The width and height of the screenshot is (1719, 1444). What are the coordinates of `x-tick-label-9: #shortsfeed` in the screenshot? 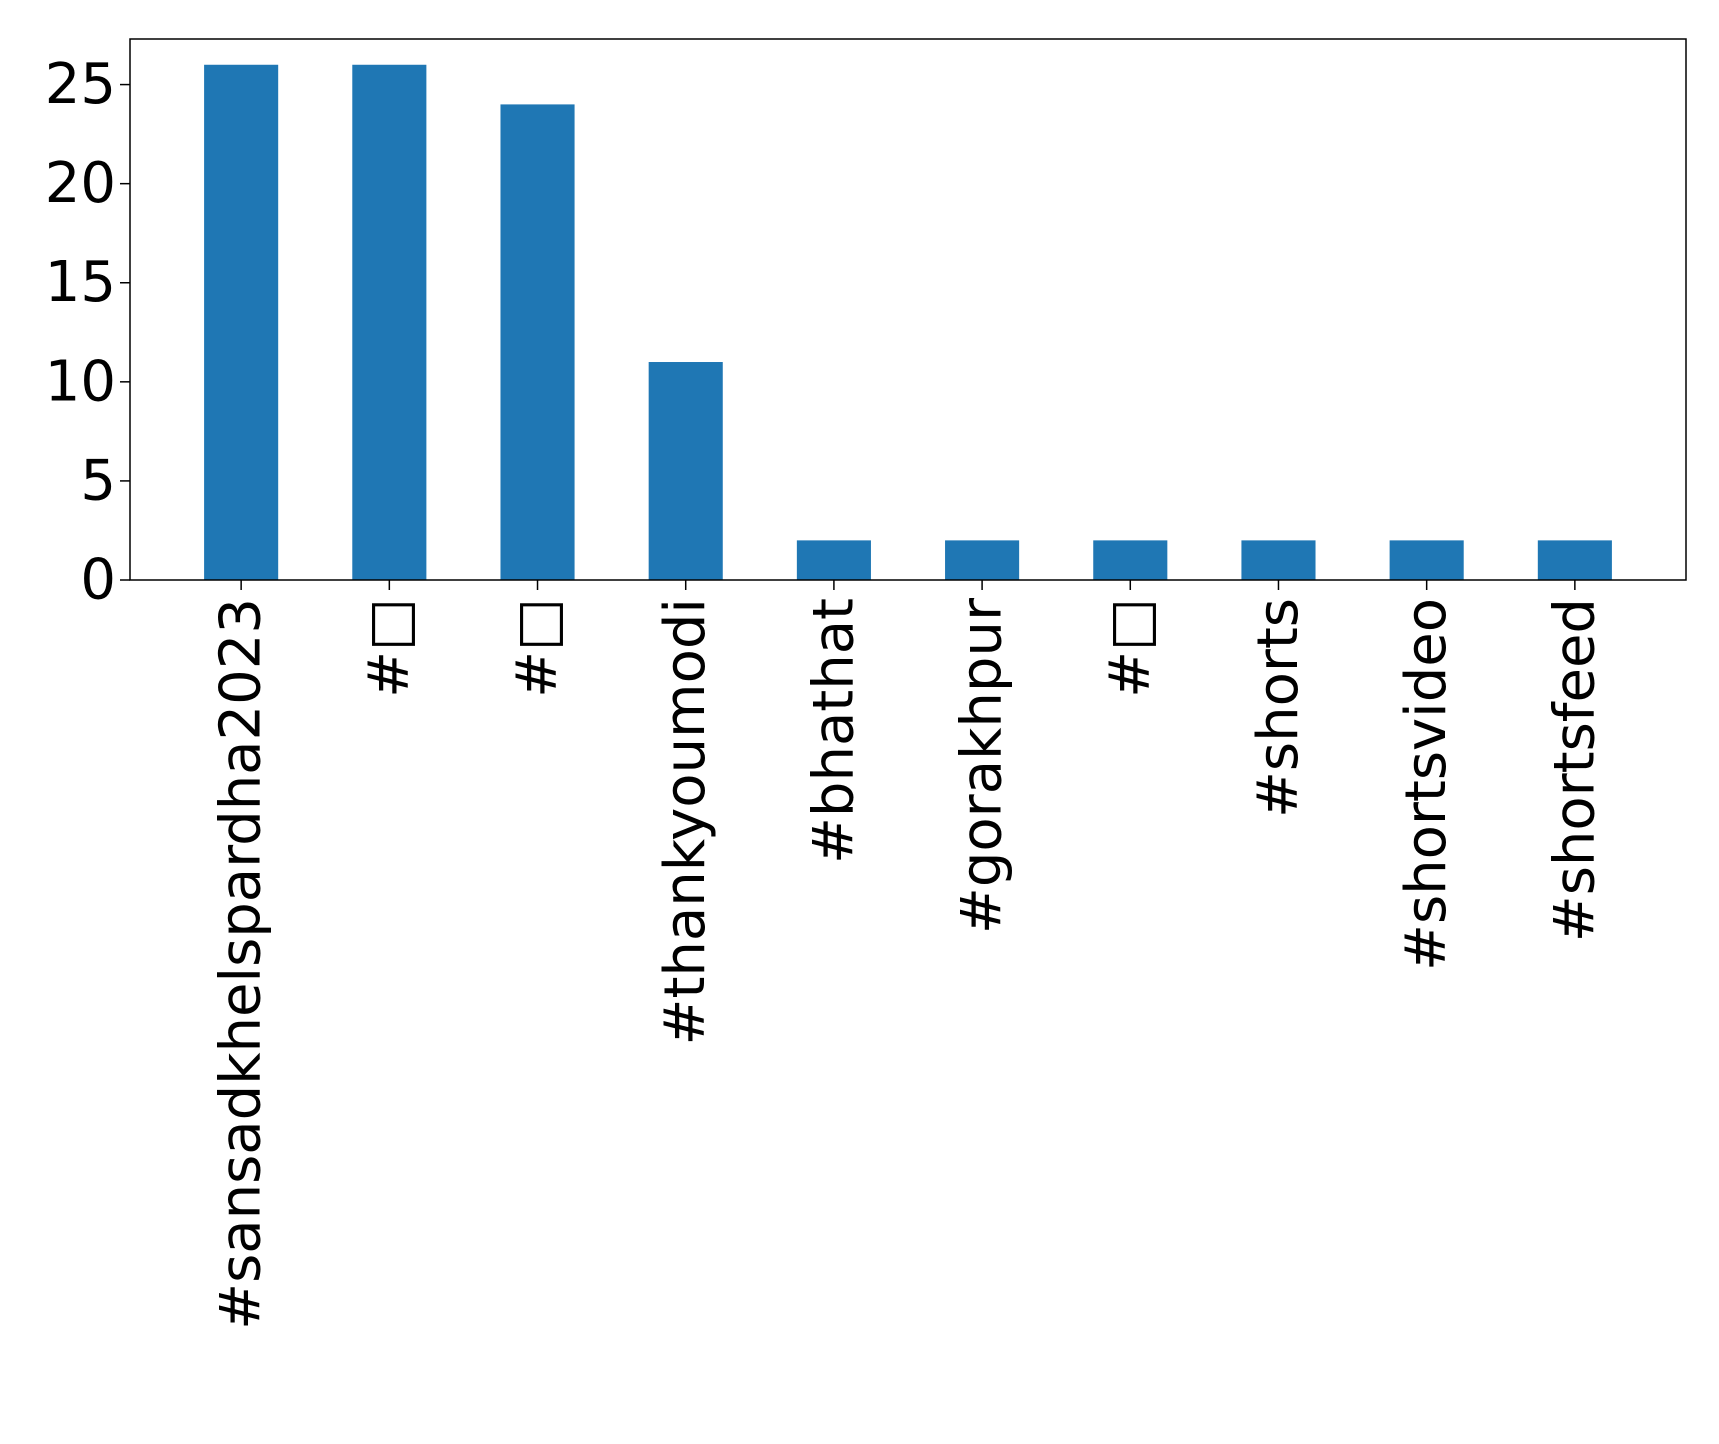 It's located at (1574, 770).